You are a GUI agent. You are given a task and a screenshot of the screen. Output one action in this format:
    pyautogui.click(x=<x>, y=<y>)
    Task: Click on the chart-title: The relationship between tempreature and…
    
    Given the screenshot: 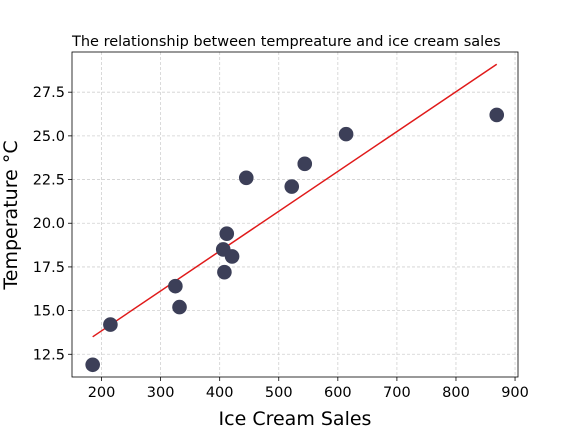 What is the action you would take?
    pyautogui.click(x=286, y=42)
    